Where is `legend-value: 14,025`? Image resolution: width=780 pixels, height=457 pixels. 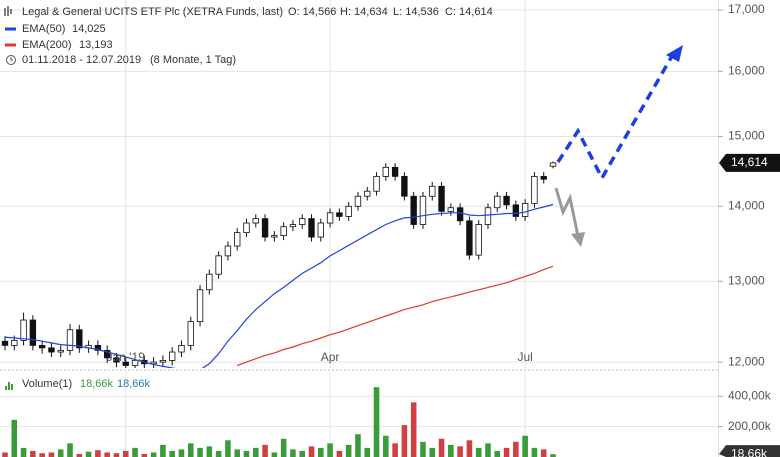 legend-value: 14,025 is located at coordinates (89, 29).